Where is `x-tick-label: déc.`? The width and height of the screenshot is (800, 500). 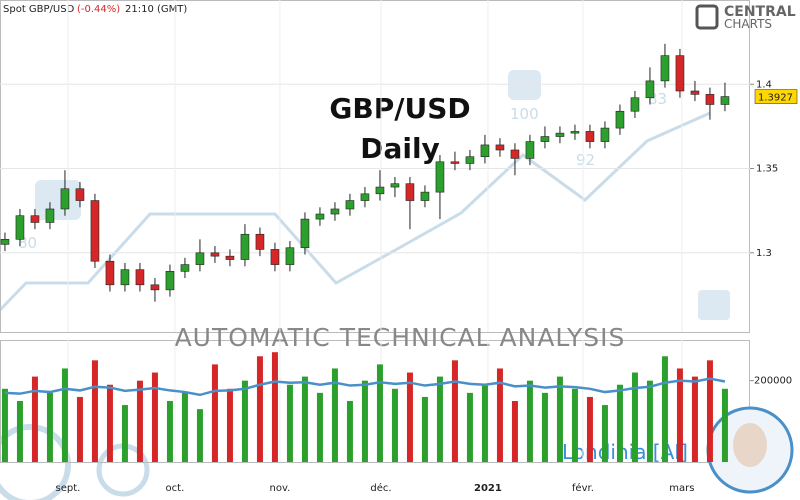 x-tick-label: déc. is located at coordinates (380, 488).